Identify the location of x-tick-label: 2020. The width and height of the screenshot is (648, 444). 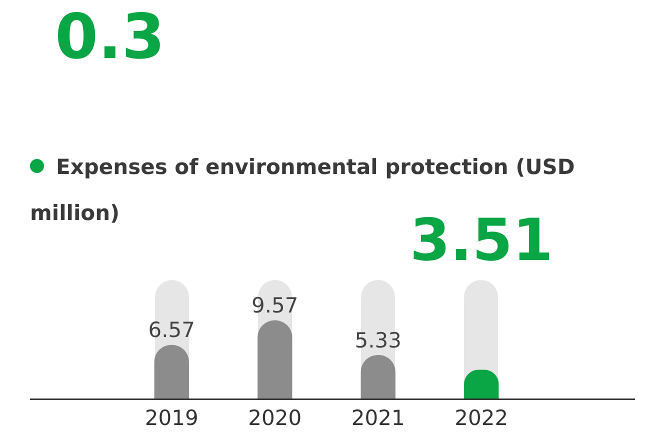
(275, 418).